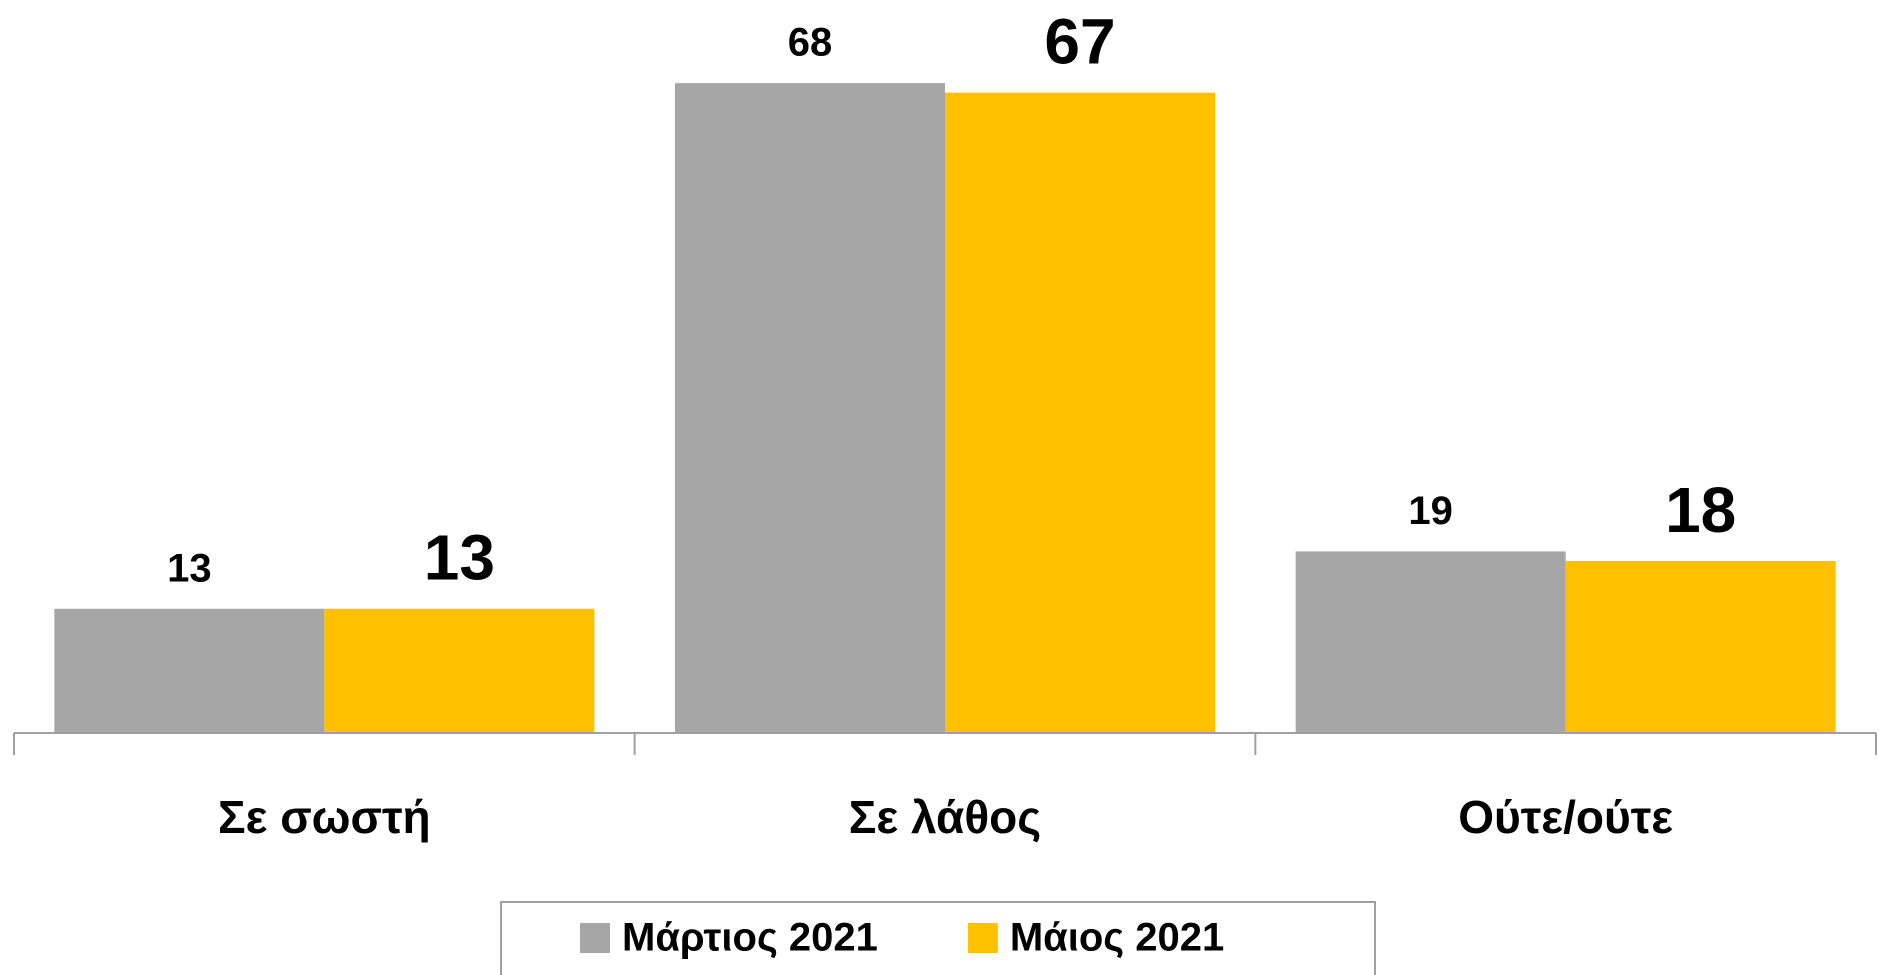  I want to click on legend-label: Μάιος 2021, so click(1117, 938).